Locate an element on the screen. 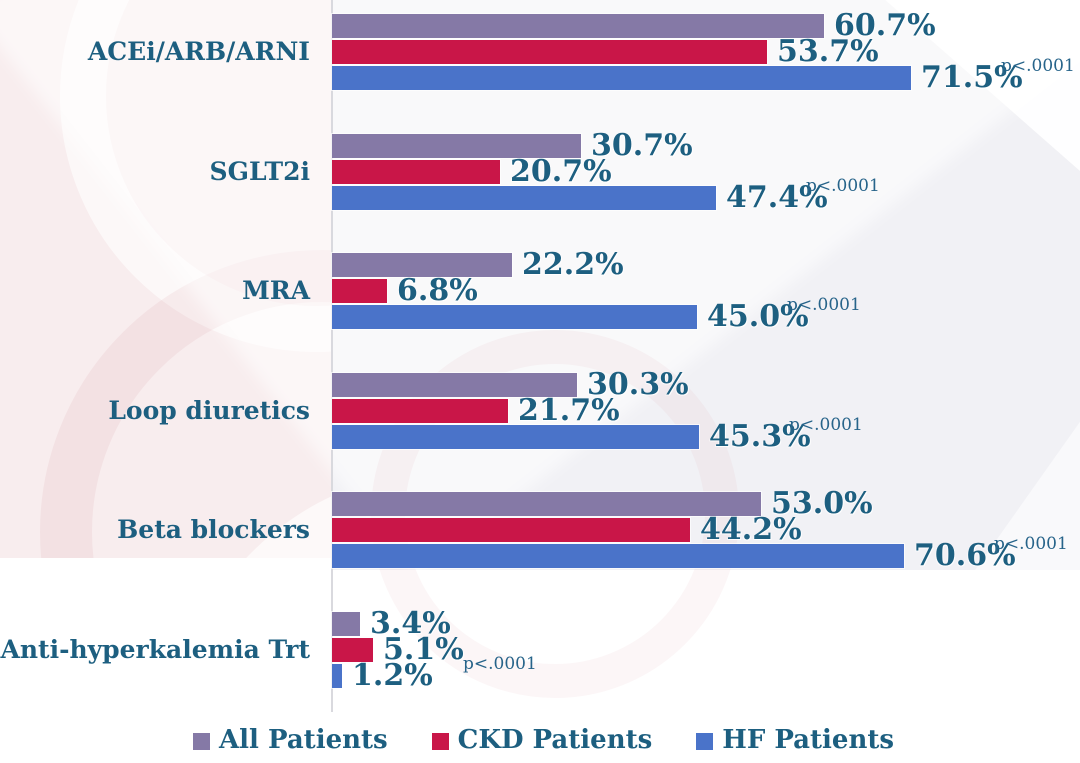 Image resolution: width=1080 pixels, height=763 pixels. value-label-ckd-patients: 21.7% is located at coordinates (569, 410).